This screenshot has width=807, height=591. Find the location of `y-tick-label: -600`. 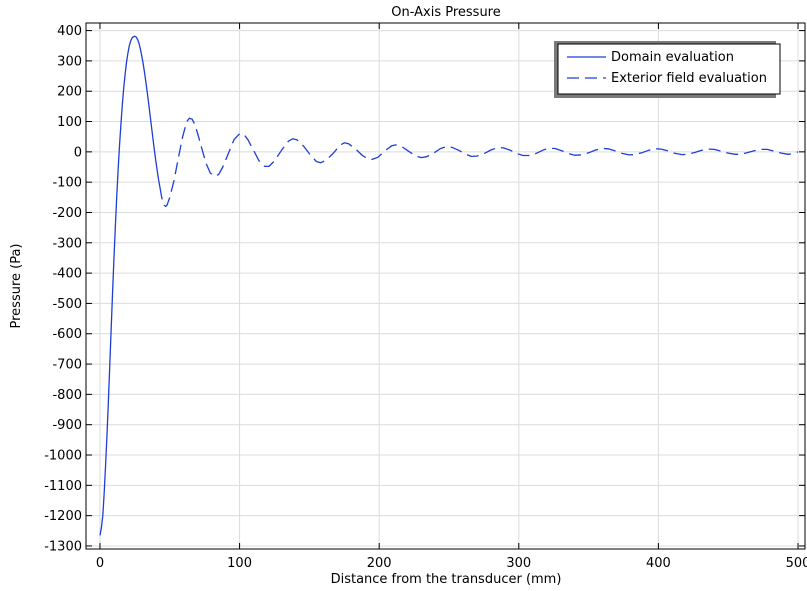

y-tick-label: -600 is located at coordinates (67, 334).